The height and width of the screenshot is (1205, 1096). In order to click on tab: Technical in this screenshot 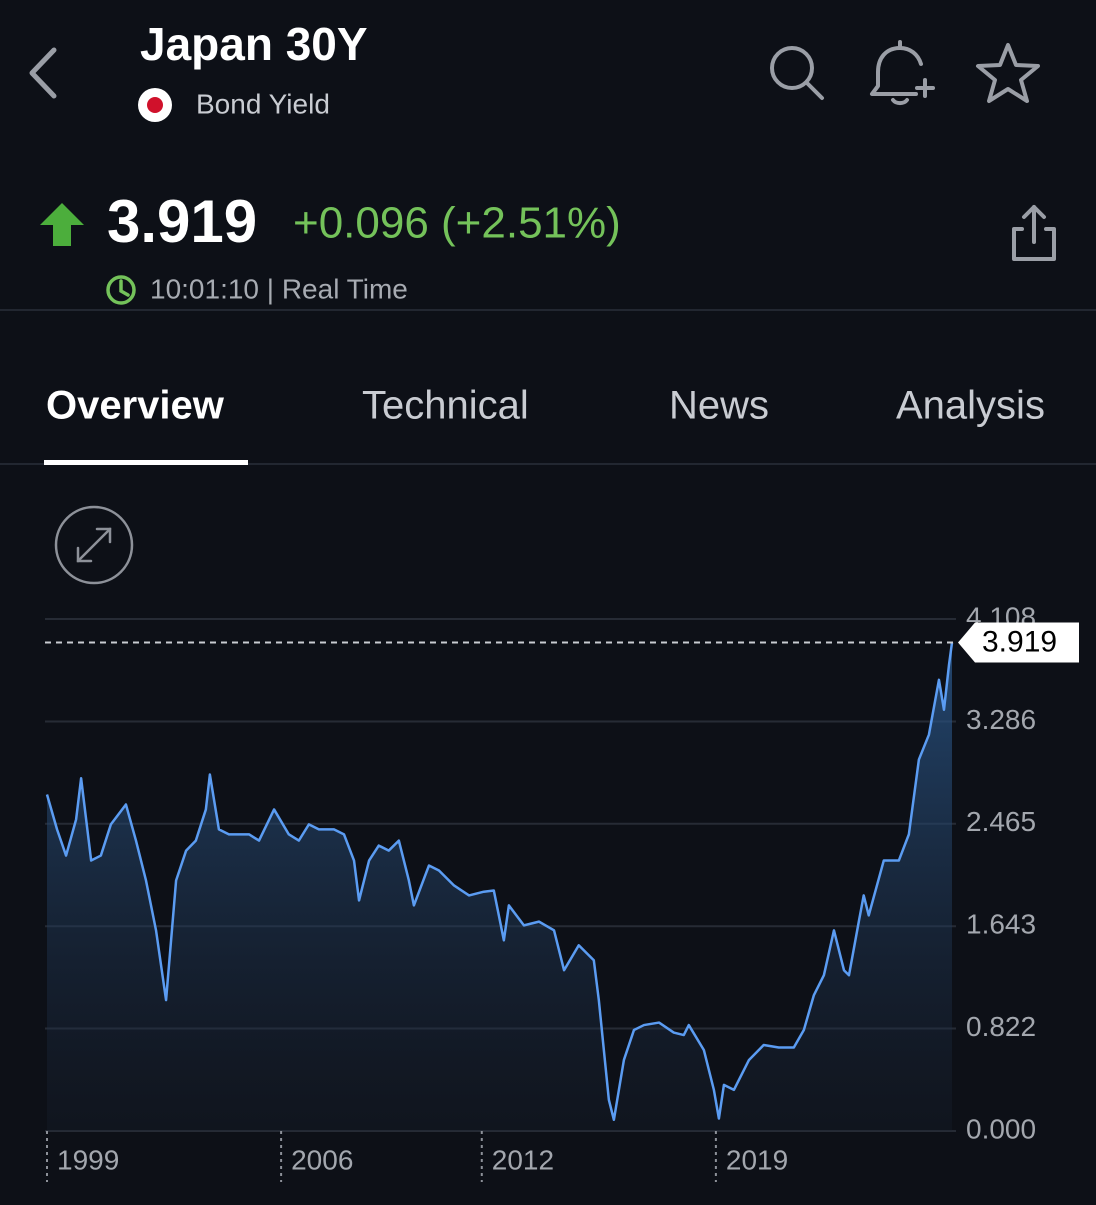, I will do `click(445, 406)`.